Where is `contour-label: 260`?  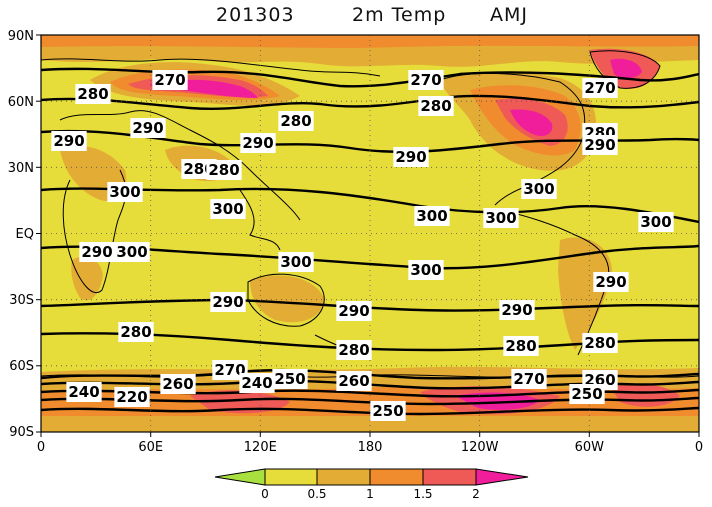
contour-label: 260 is located at coordinates (353, 381).